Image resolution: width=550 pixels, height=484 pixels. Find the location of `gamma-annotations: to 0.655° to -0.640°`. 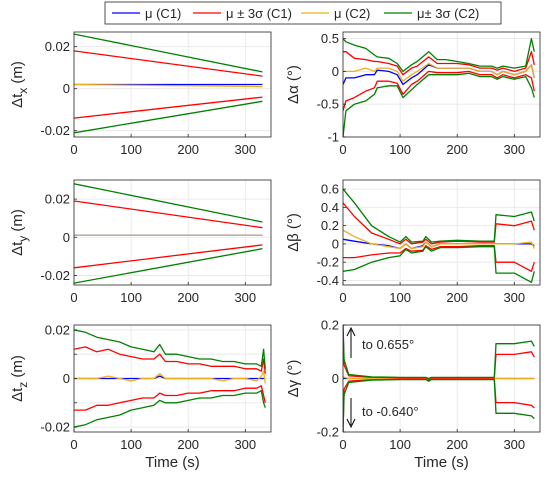

gamma-annotations: to 0.655° to -0.640° is located at coordinates (382, 377).